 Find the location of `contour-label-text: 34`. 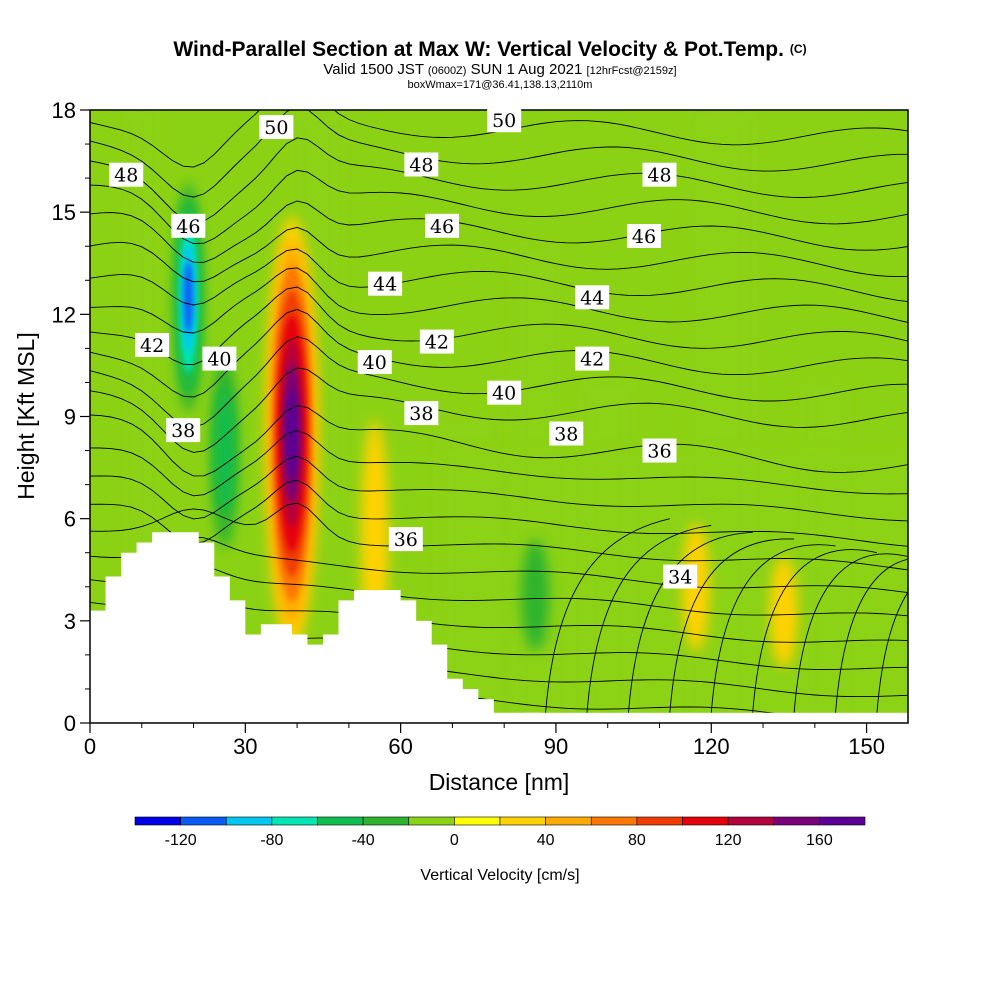

contour-label-text: 34 is located at coordinates (680, 578).